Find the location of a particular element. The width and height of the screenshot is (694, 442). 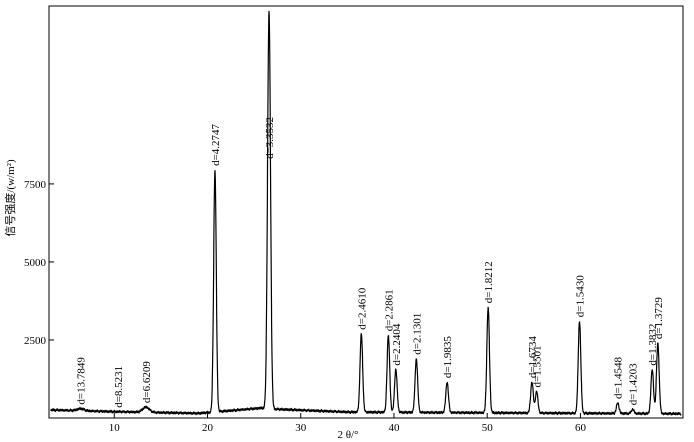

peak-label: d=1.6734 is located at coordinates (533, 357).